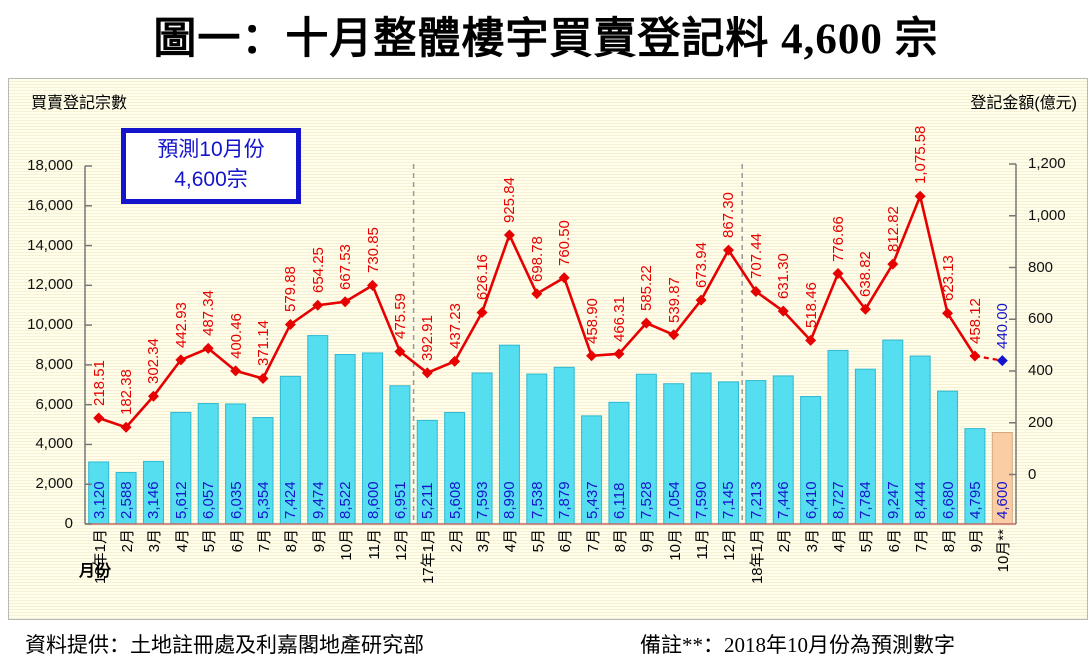 This screenshot has height=667, width=1092. Describe the element at coordinates (797, 645) in the screenshot. I see `forecast-footnote: 備註**：2018年10月份為預測數字` at that location.